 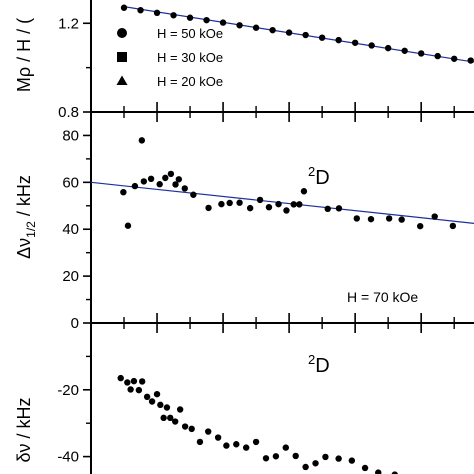 I want to click on y-axis-label-main: Δν, so click(x=24, y=248).